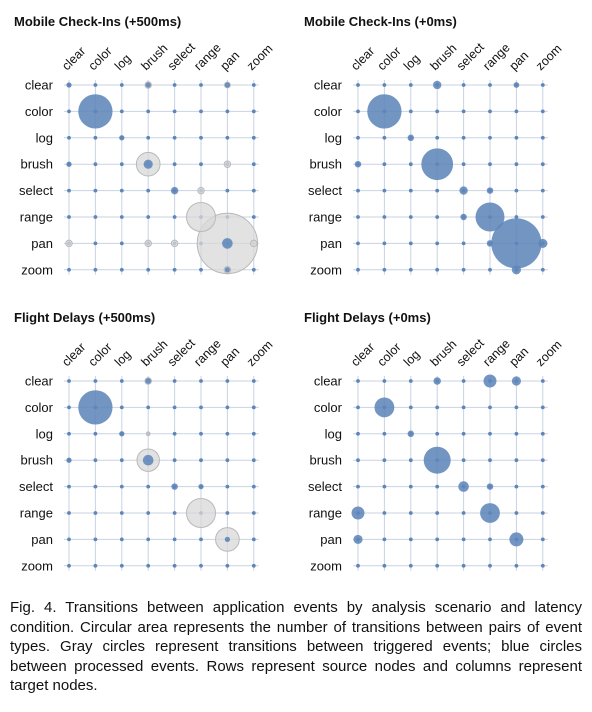 This screenshot has width=592, height=712. I want to click on processed-circle-color-color, so click(384, 111).